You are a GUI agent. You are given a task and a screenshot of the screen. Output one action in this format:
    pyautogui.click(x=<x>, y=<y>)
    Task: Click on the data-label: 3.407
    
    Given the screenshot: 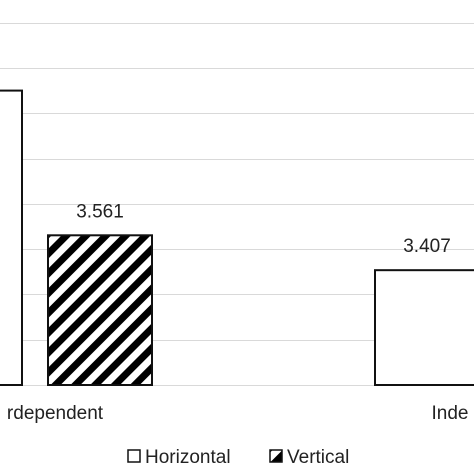 What is the action you would take?
    pyautogui.click(x=427, y=246)
    